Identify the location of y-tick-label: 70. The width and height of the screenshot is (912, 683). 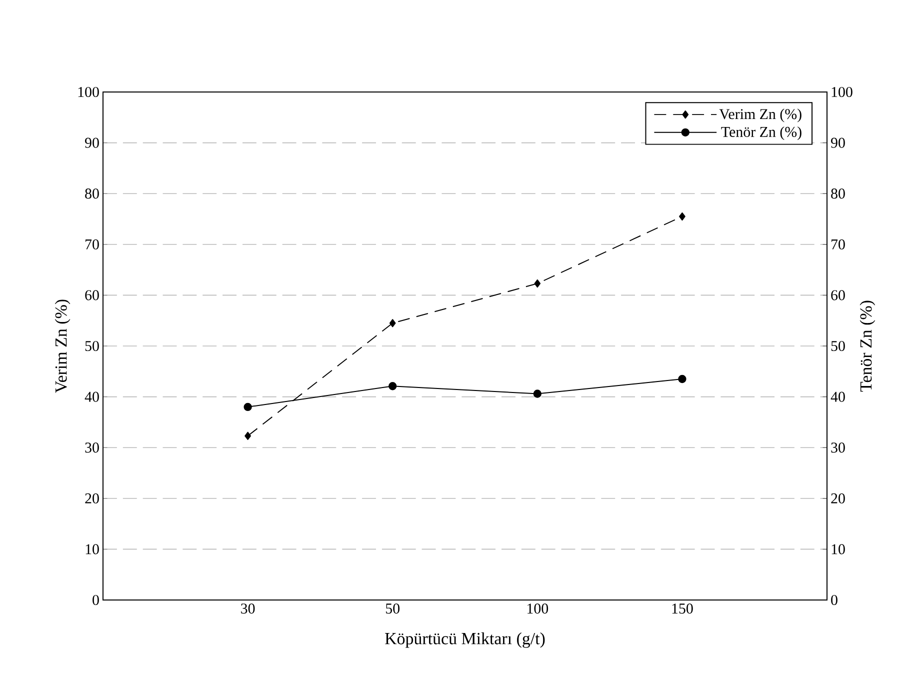
(92, 244).